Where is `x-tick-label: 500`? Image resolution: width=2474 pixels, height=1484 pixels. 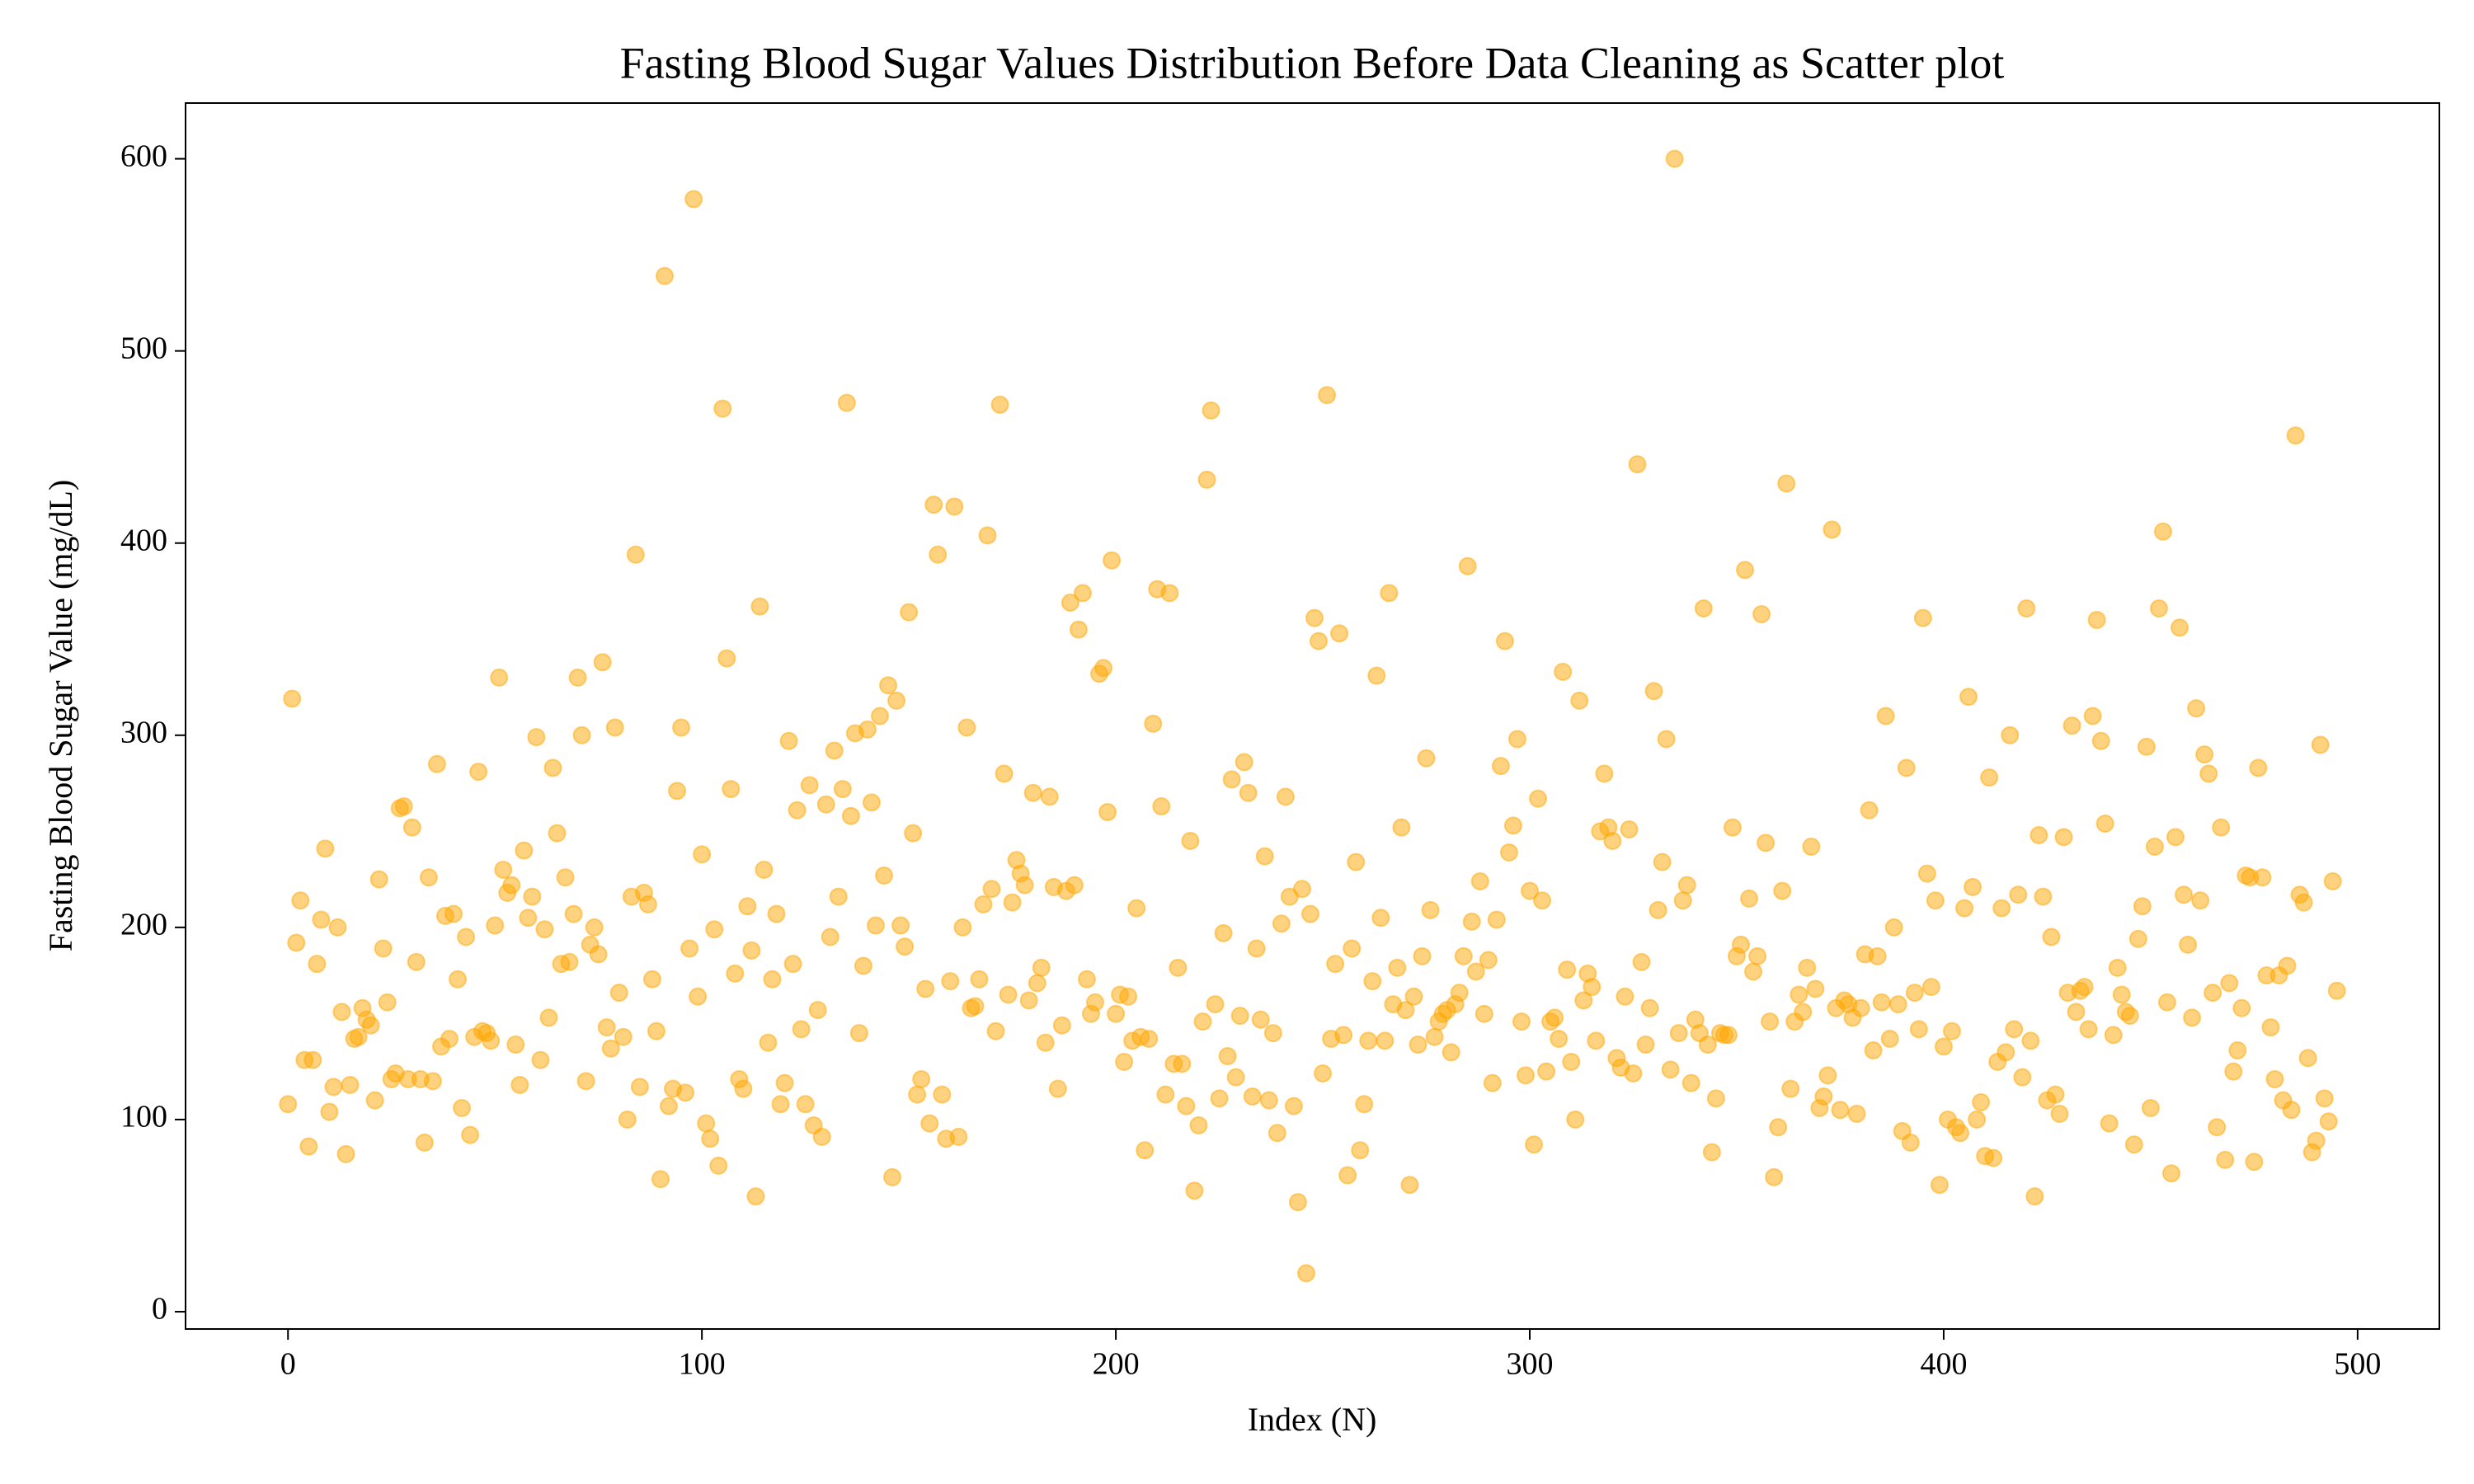
x-tick-label: 500 is located at coordinates (2357, 1364).